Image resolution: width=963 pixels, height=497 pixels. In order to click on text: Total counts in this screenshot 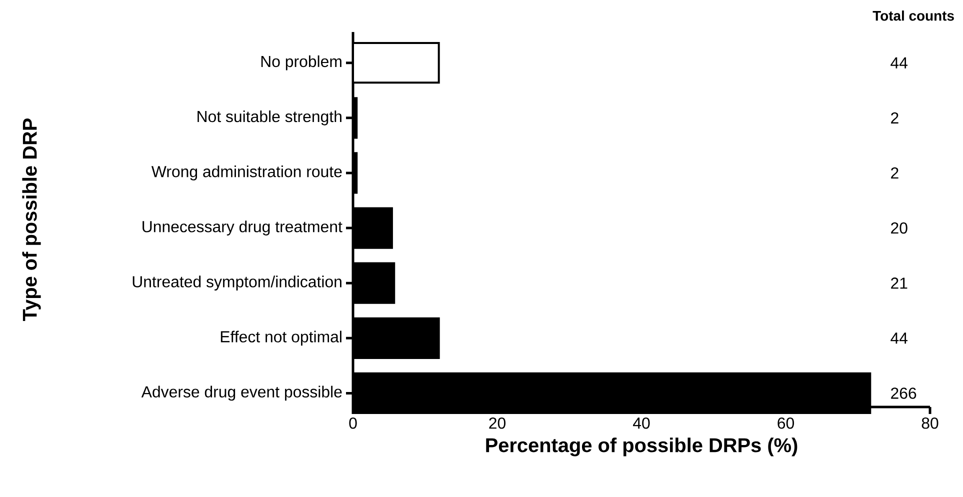, I will do `click(913, 15)`.